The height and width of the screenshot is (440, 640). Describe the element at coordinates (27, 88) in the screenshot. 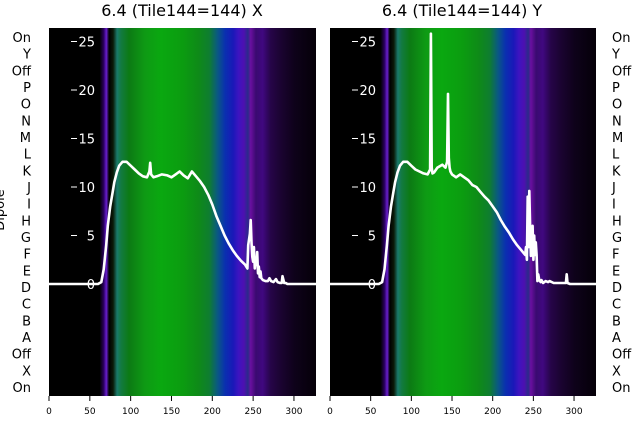

I see `dipole-label-left: P` at that location.